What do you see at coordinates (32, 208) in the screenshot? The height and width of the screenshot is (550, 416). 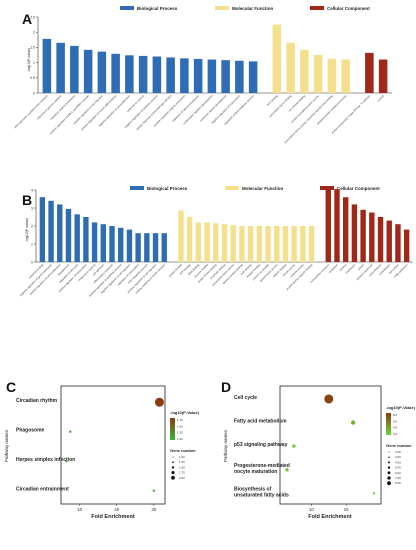 I see `y-tick-label: 3` at bounding box center [32, 208].